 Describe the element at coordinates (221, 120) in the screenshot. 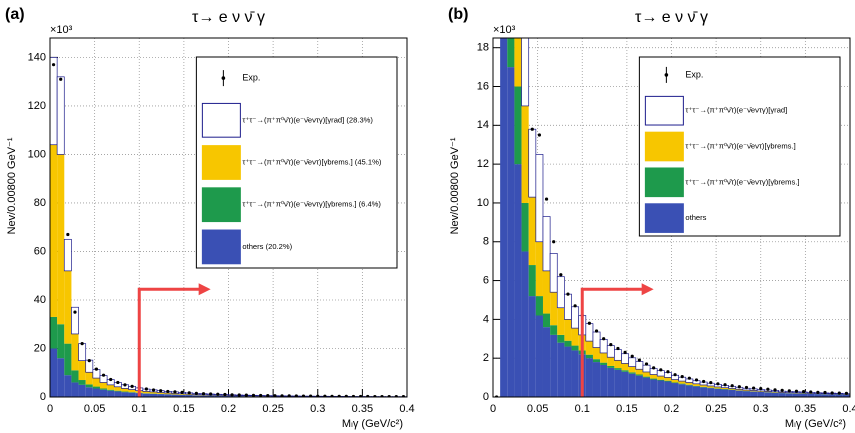

I see `legend-swatch` at that location.